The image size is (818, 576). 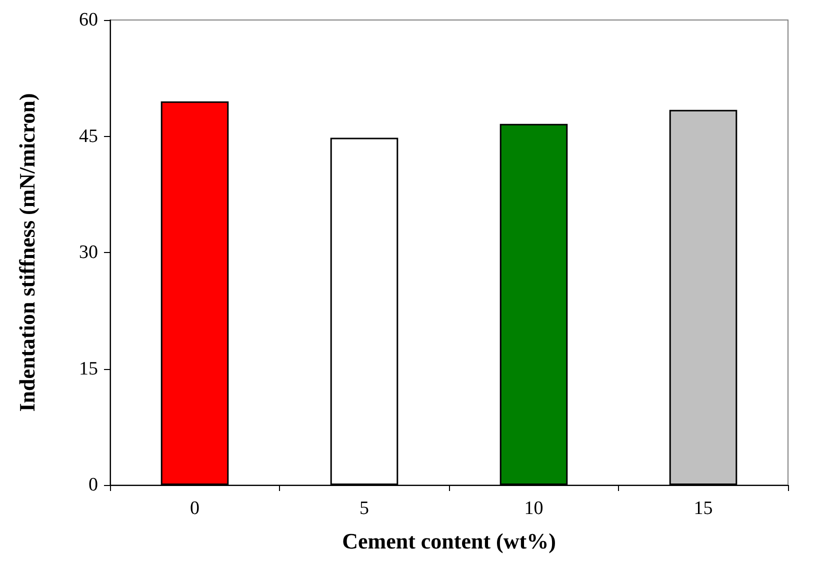 I want to click on x-tick-label: 0, so click(x=195, y=508).